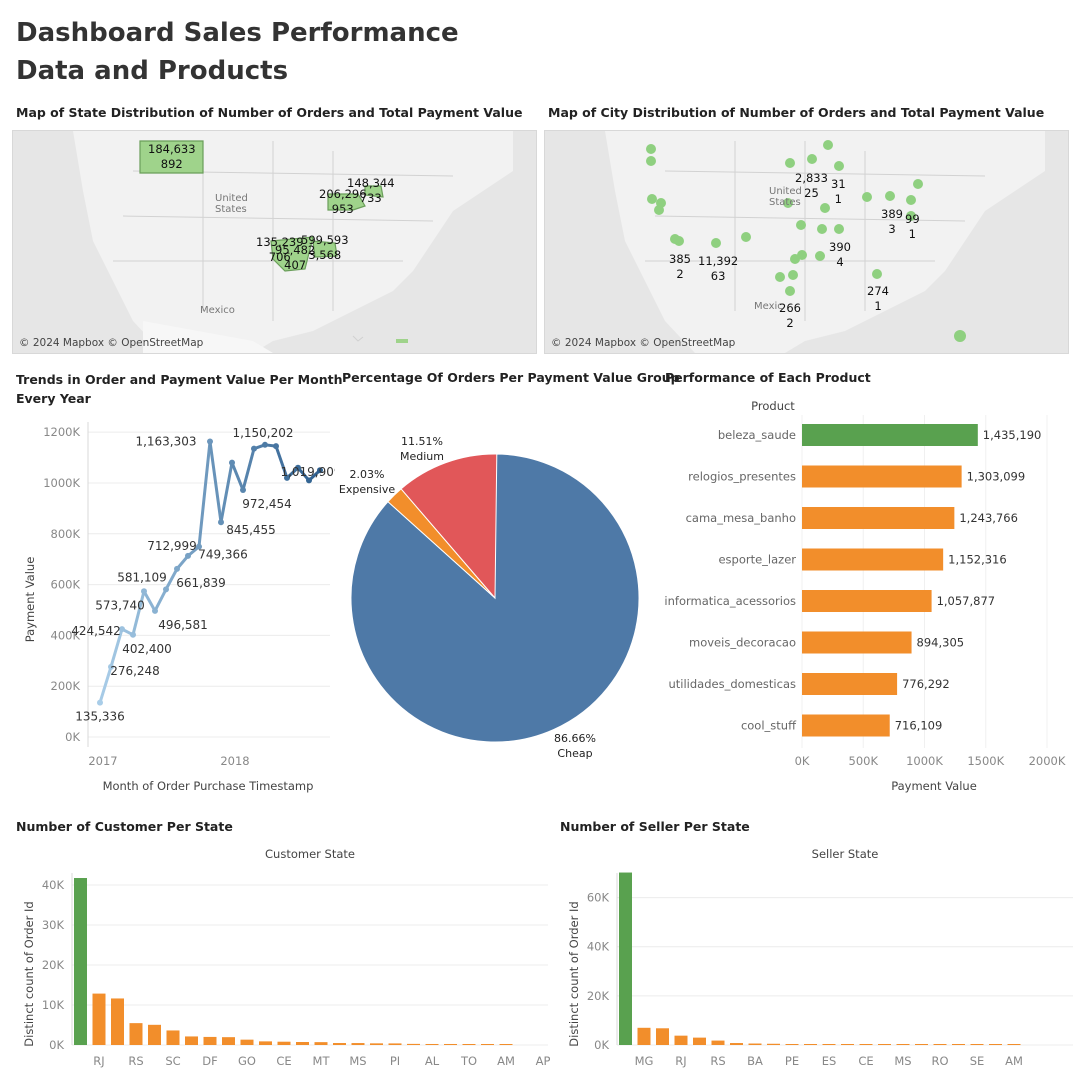  I want to click on trend-data-label: 1,019,909, so click(307, 472).